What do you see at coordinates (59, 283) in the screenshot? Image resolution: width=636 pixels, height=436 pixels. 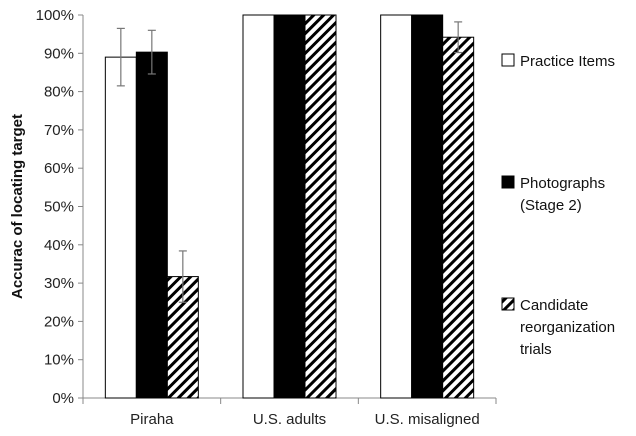 I see `y-tick-label: 30%` at bounding box center [59, 283].